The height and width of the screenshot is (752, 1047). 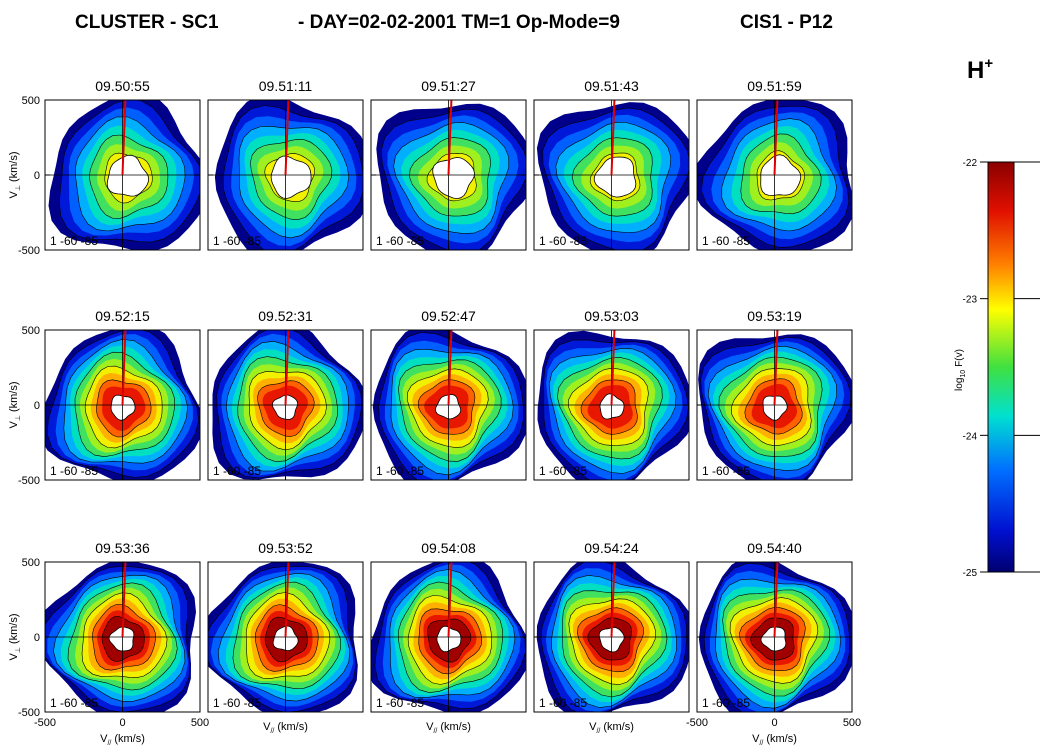 I want to click on panel: 09.50:55 1 -60 -85 -500 0 500, so click(x=109, y=167).